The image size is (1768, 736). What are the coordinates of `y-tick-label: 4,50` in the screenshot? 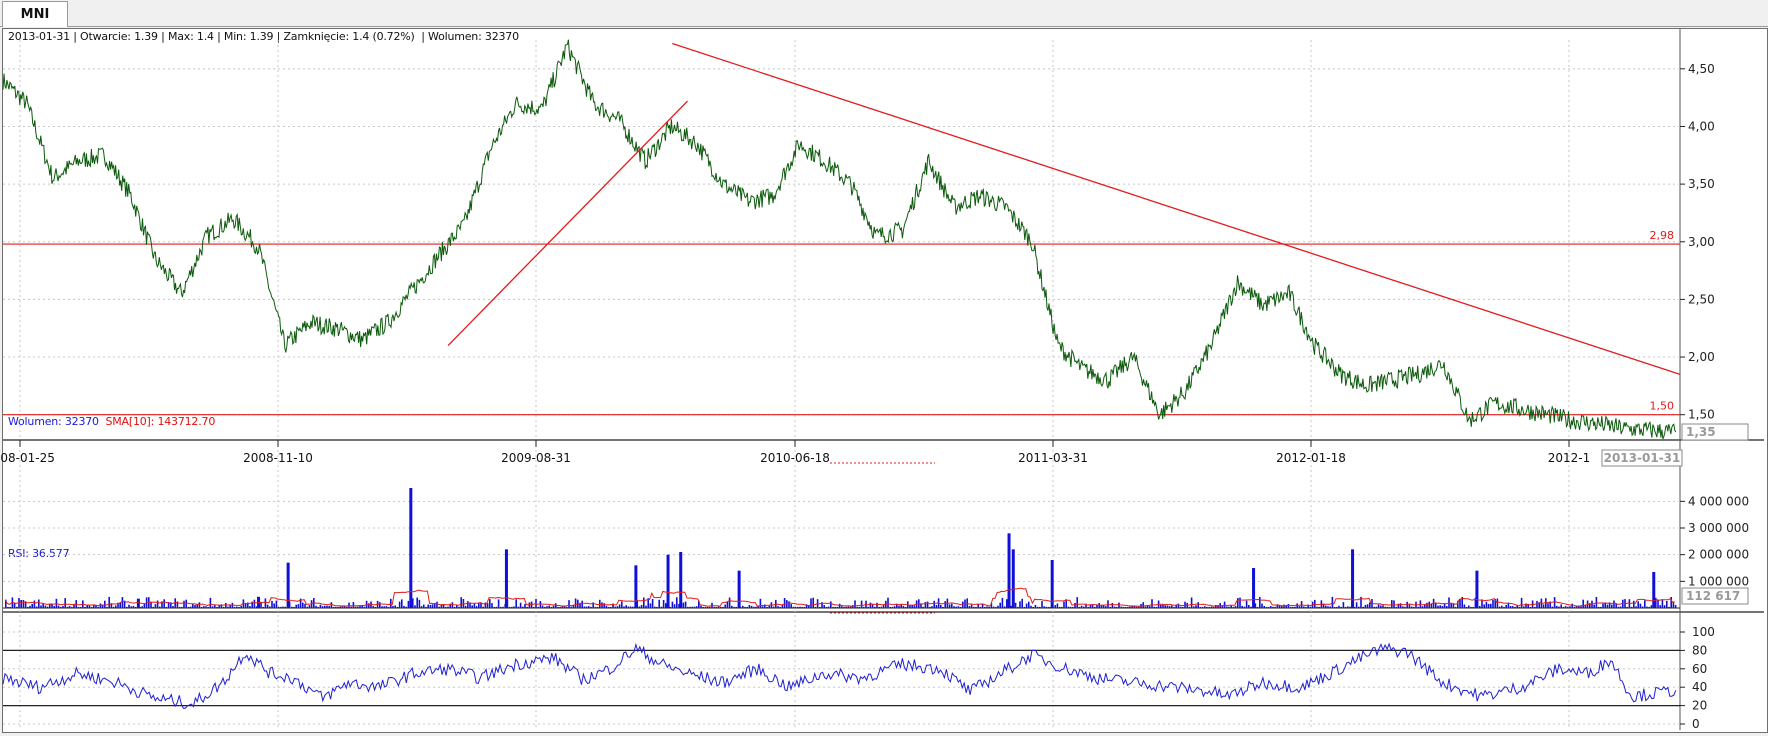 It's located at (1701, 69).